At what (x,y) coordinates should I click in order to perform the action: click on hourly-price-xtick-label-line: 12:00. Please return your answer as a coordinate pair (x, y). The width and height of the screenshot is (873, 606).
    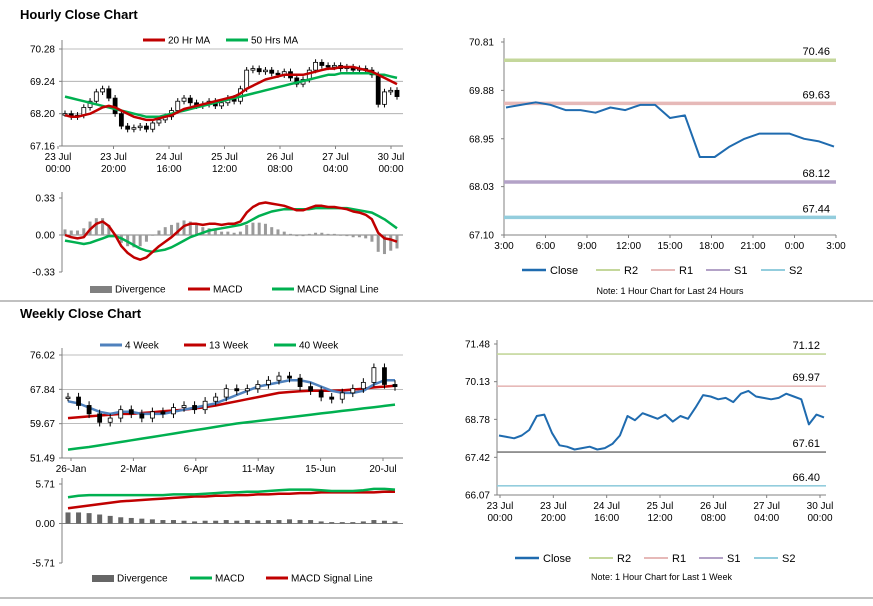
    Looking at the image, I should click on (224, 169).